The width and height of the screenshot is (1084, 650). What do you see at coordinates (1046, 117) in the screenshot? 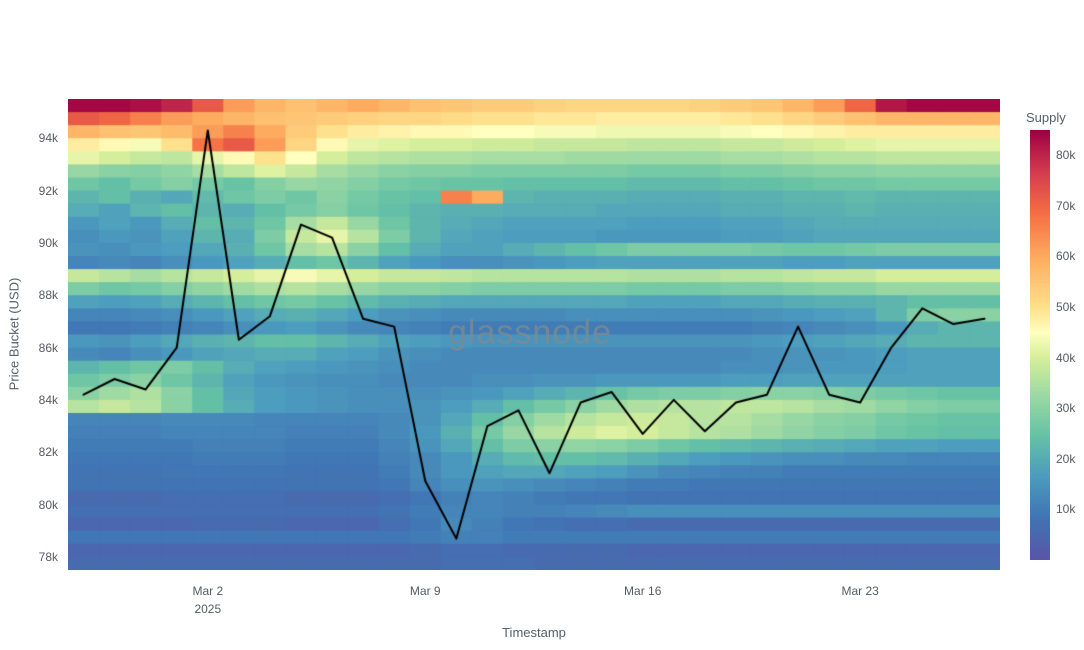
I see `colorbar-title: Supply` at bounding box center [1046, 117].